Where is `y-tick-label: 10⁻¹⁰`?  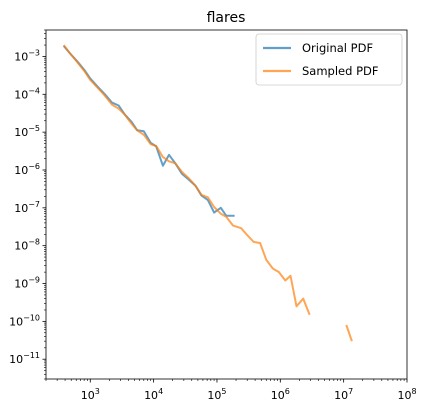
y-tick-label: 10⁻¹⁰ is located at coordinates (24, 320).